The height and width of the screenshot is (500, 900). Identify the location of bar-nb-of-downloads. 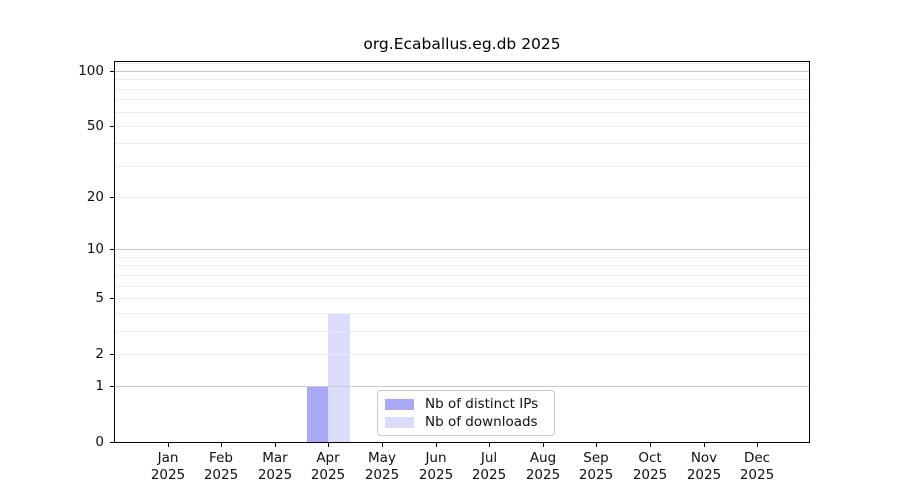
(339, 377).